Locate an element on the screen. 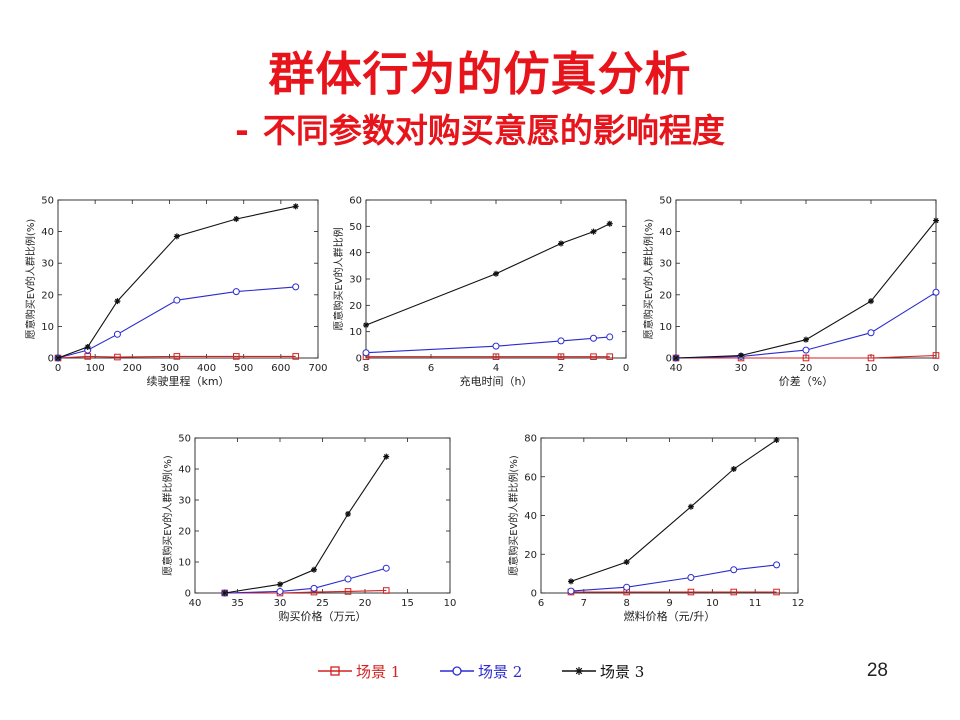  y-axis-label: 愿意购买EV的人群比例 is located at coordinates (338, 278).